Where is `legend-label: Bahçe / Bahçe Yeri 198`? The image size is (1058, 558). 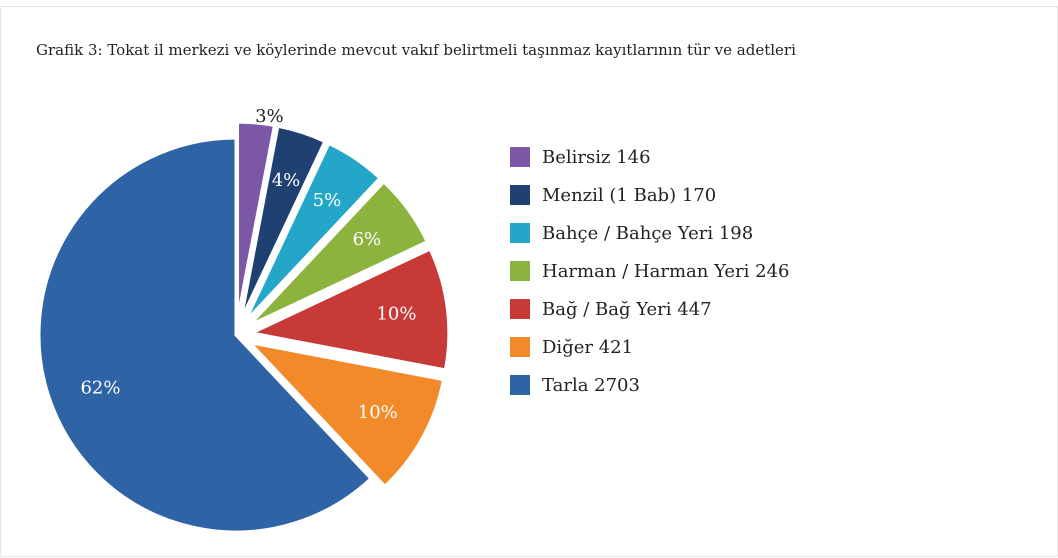 legend-label: Bahçe / Bahçe Yeri 198 is located at coordinates (647, 233).